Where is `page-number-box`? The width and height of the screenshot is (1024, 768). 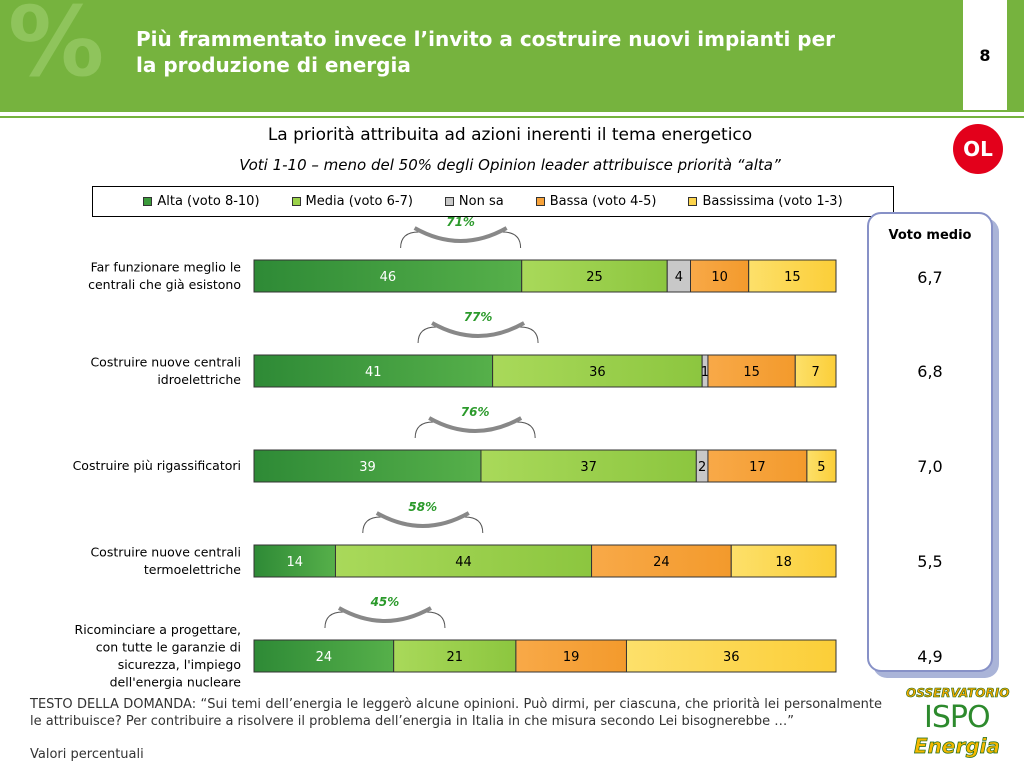 page-number-box is located at coordinates (985, 55).